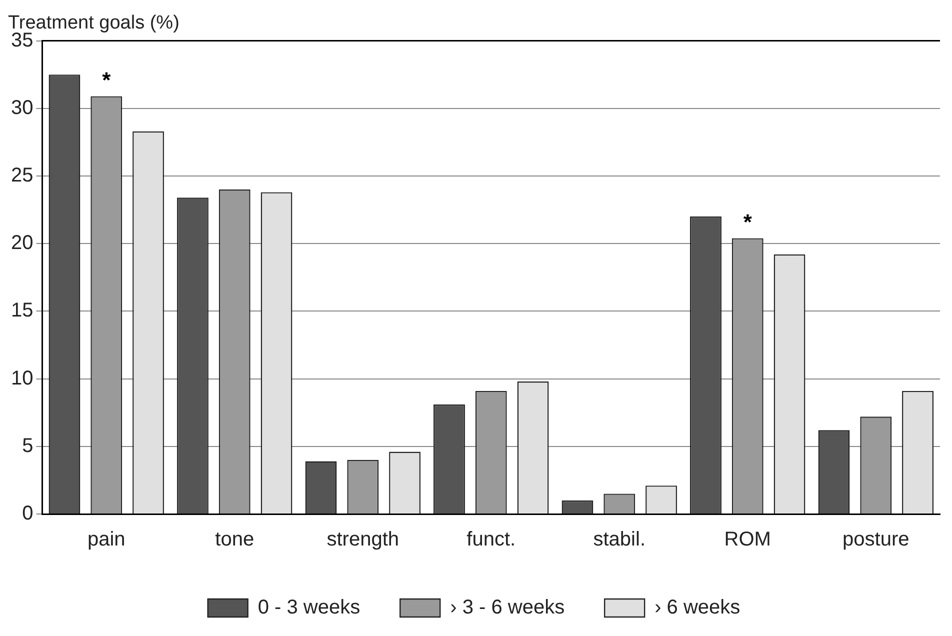 The image size is (952, 636). Describe the element at coordinates (363, 539) in the screenshot. I see `x-tick-label: strength` at that location.